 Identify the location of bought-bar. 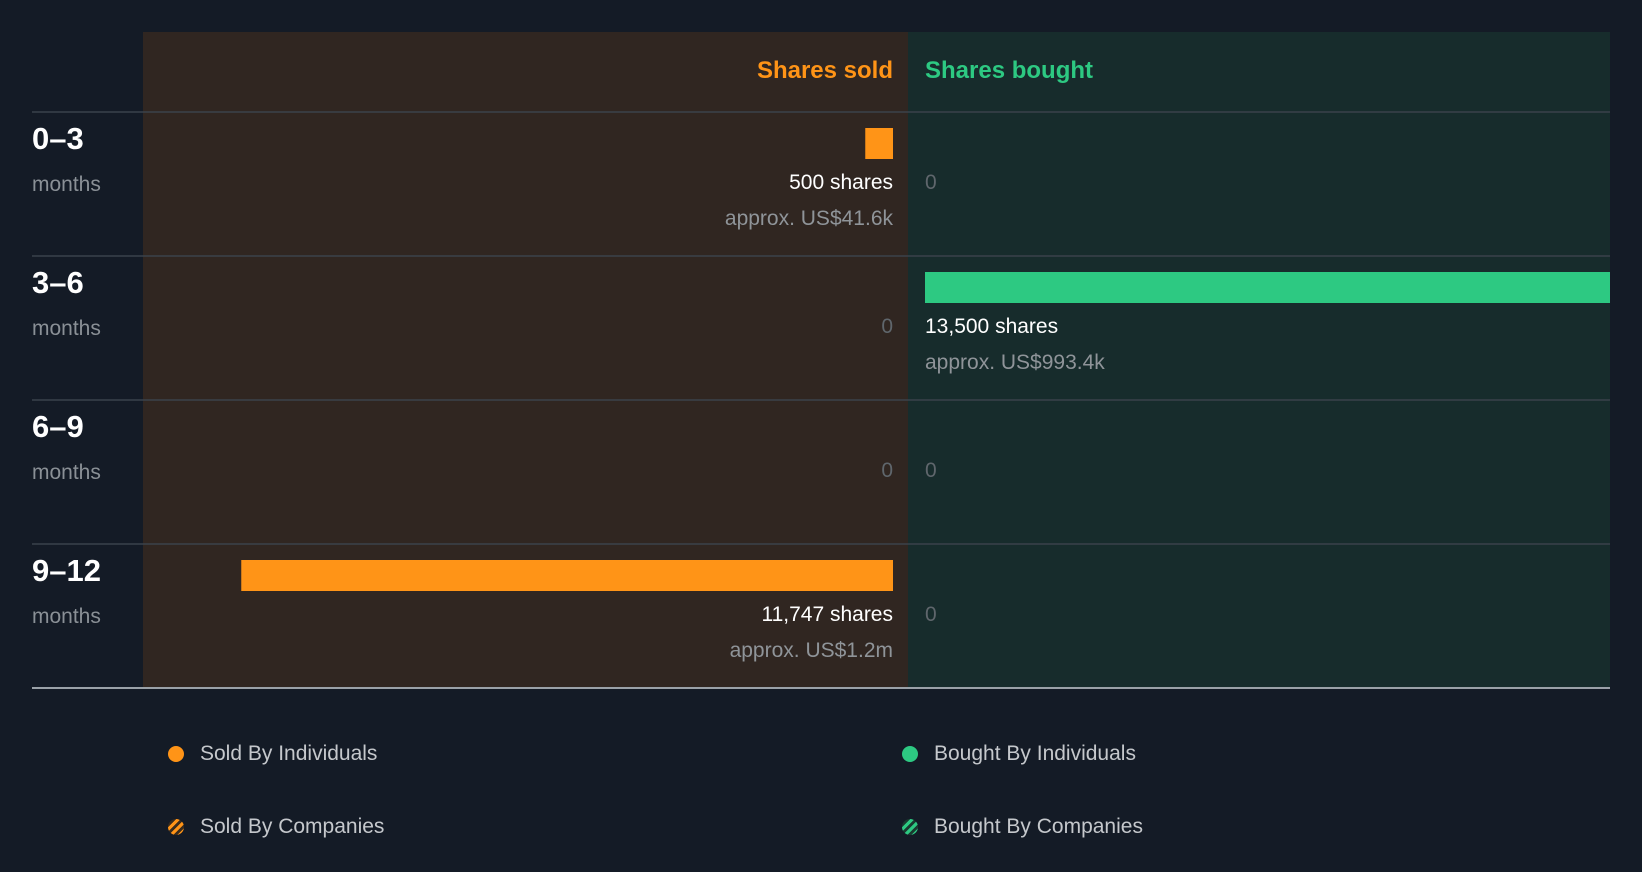
(1267, 287).